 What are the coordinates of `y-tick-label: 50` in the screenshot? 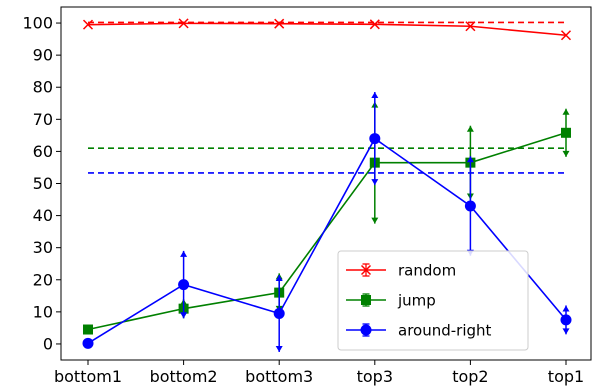 It's located at (43, 183).